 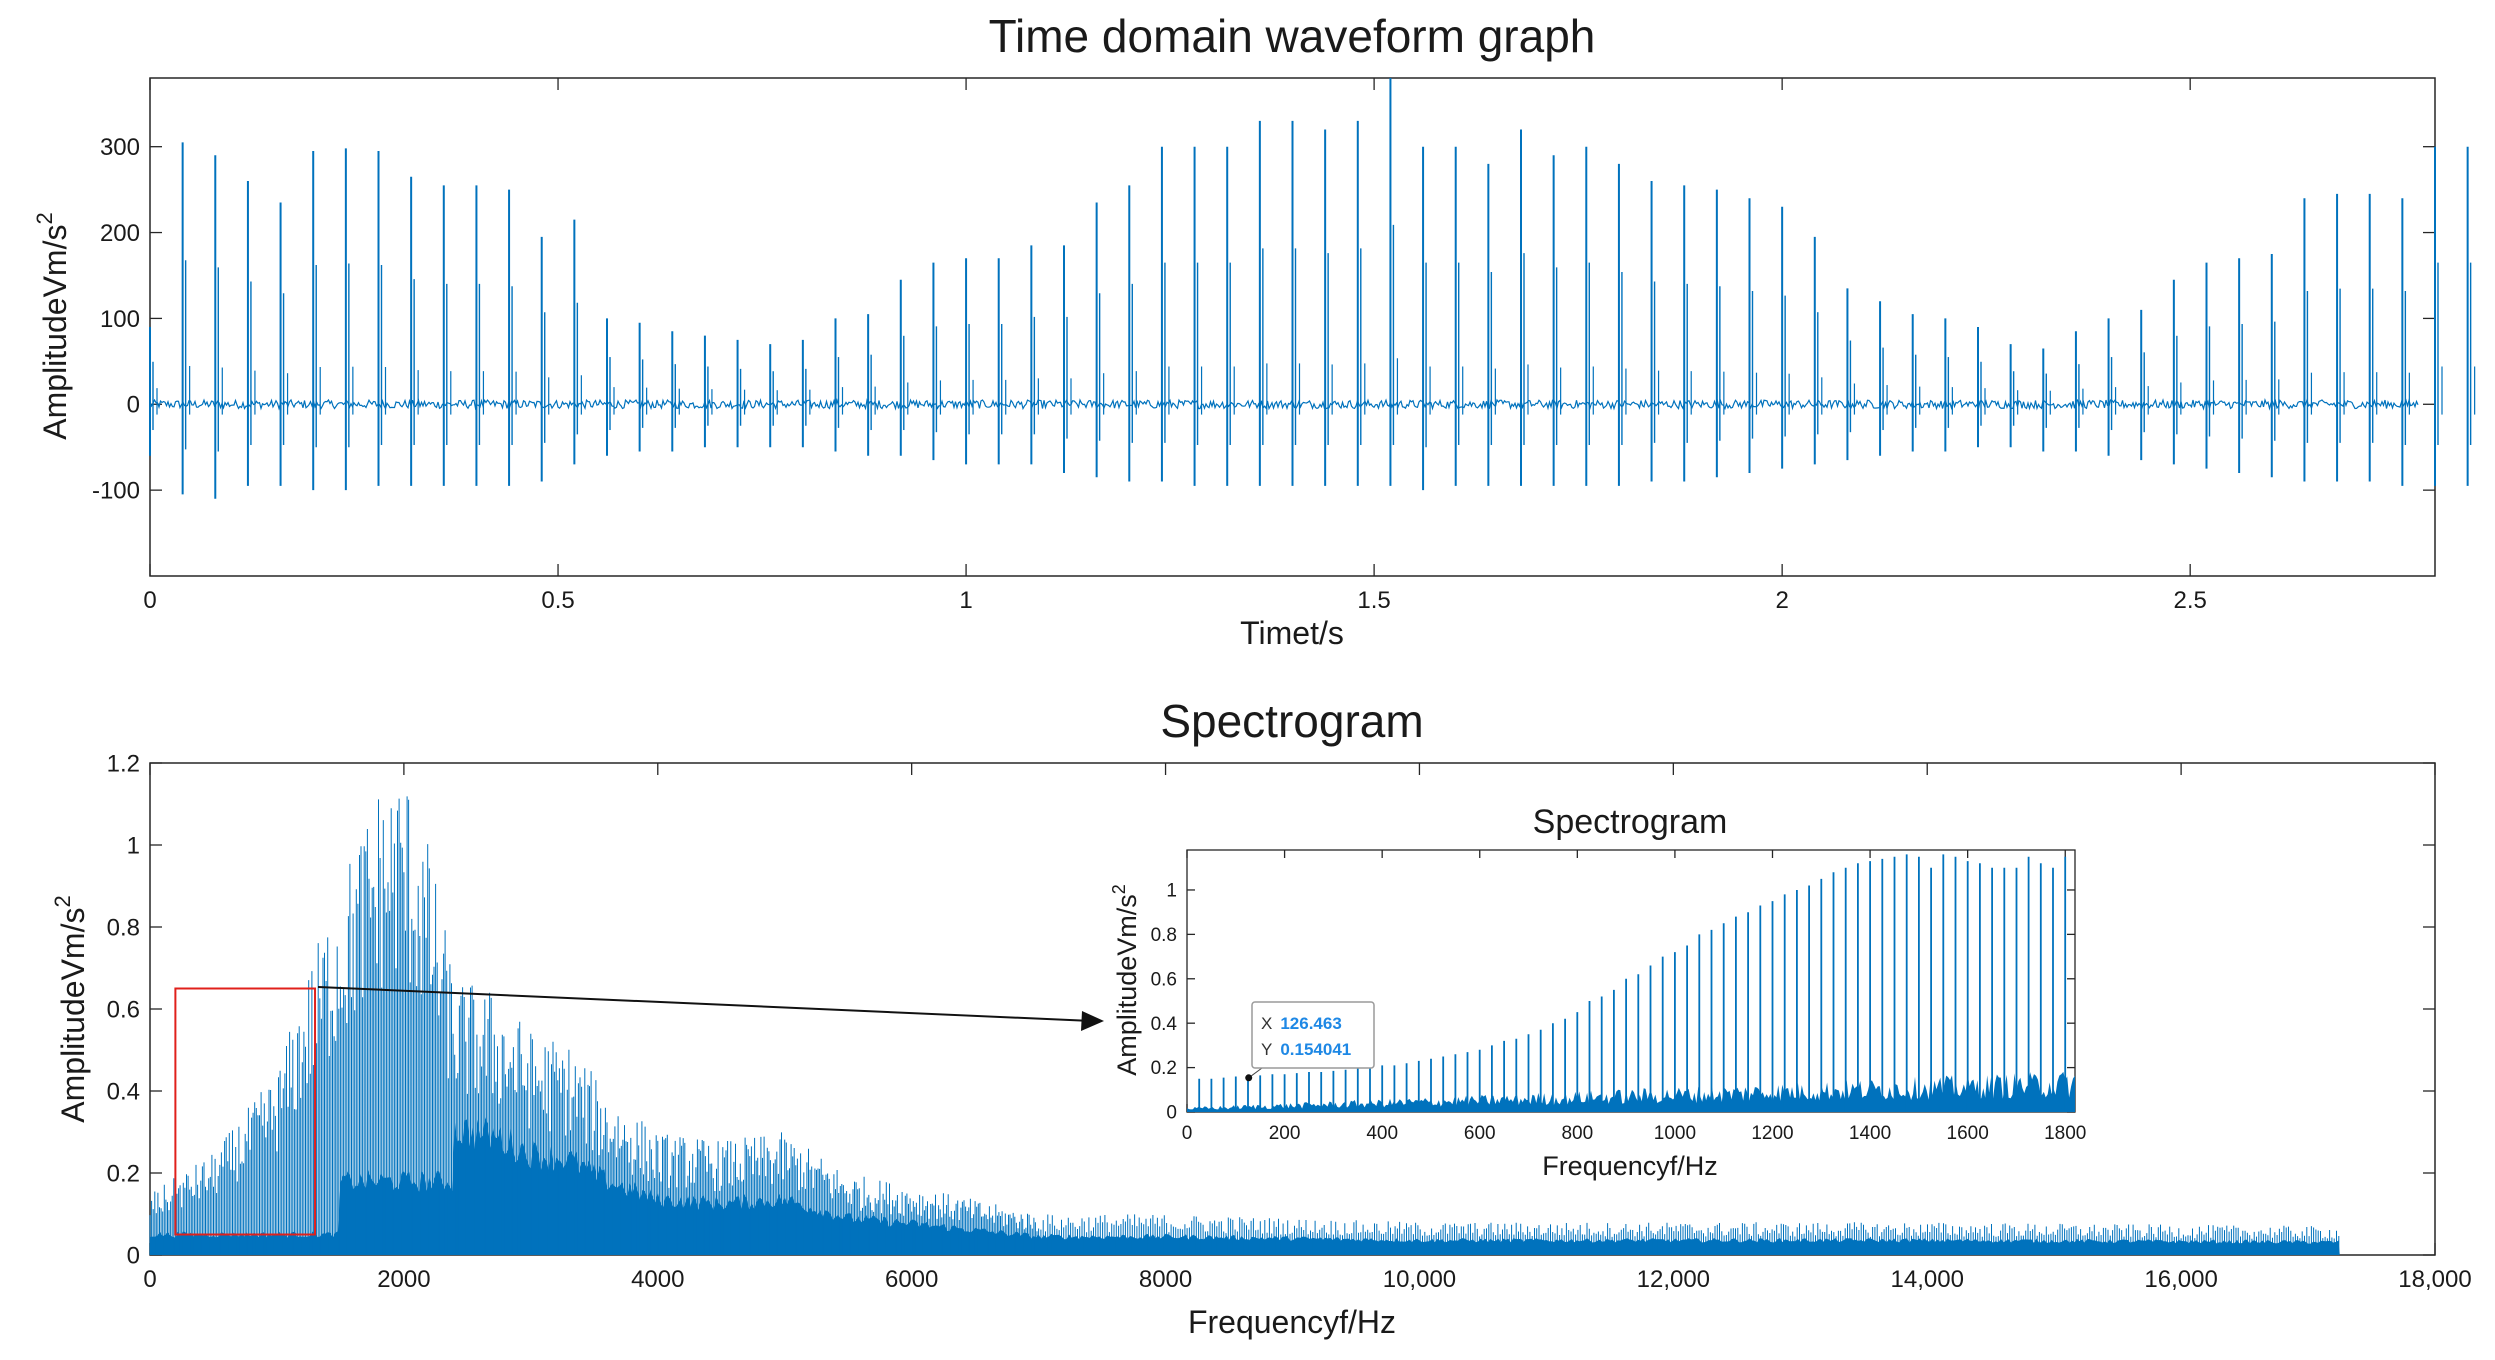 I want to click on inset-ytick-label: 0.2, so click(x=1164, y=1068).